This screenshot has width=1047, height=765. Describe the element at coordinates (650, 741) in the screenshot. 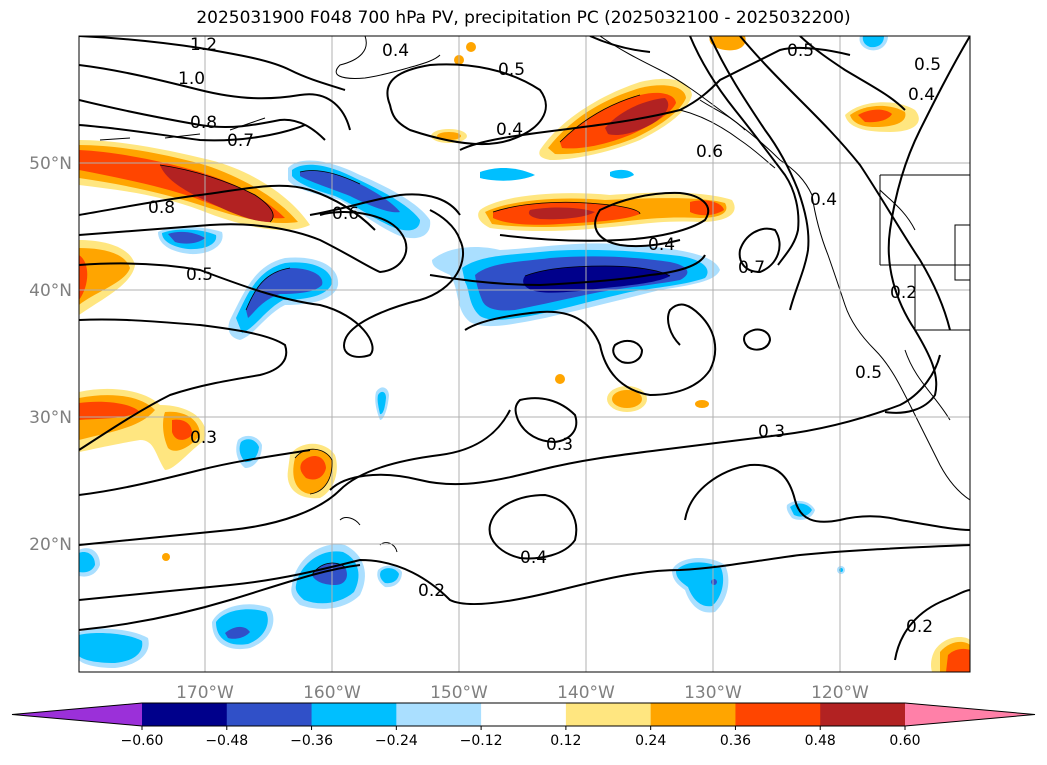

I see `colorbar-tick-label: 0.24` at that location.